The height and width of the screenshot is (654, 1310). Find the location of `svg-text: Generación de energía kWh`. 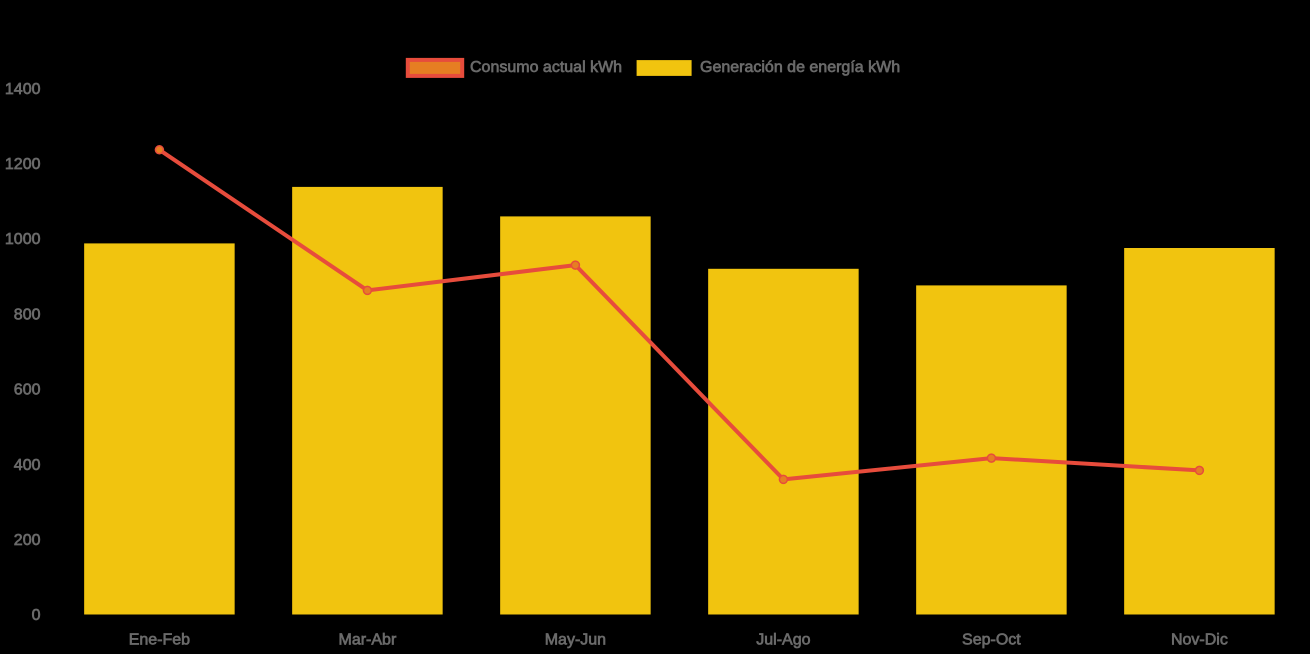

svg-text: Generación de energía kWh is located at coordinates (800, 67).